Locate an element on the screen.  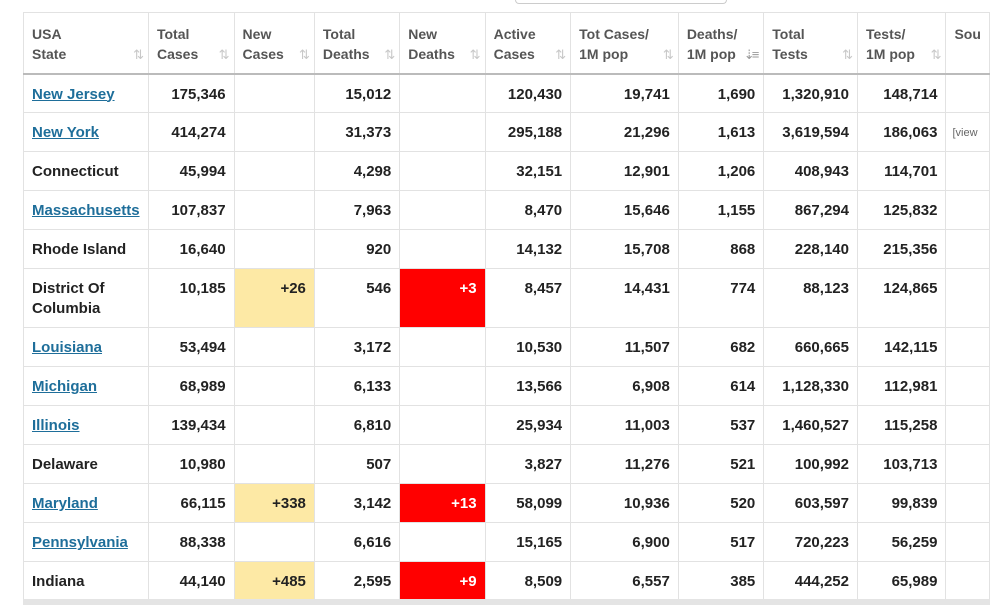
cell-state: New York is located at coordinates (86, 132).